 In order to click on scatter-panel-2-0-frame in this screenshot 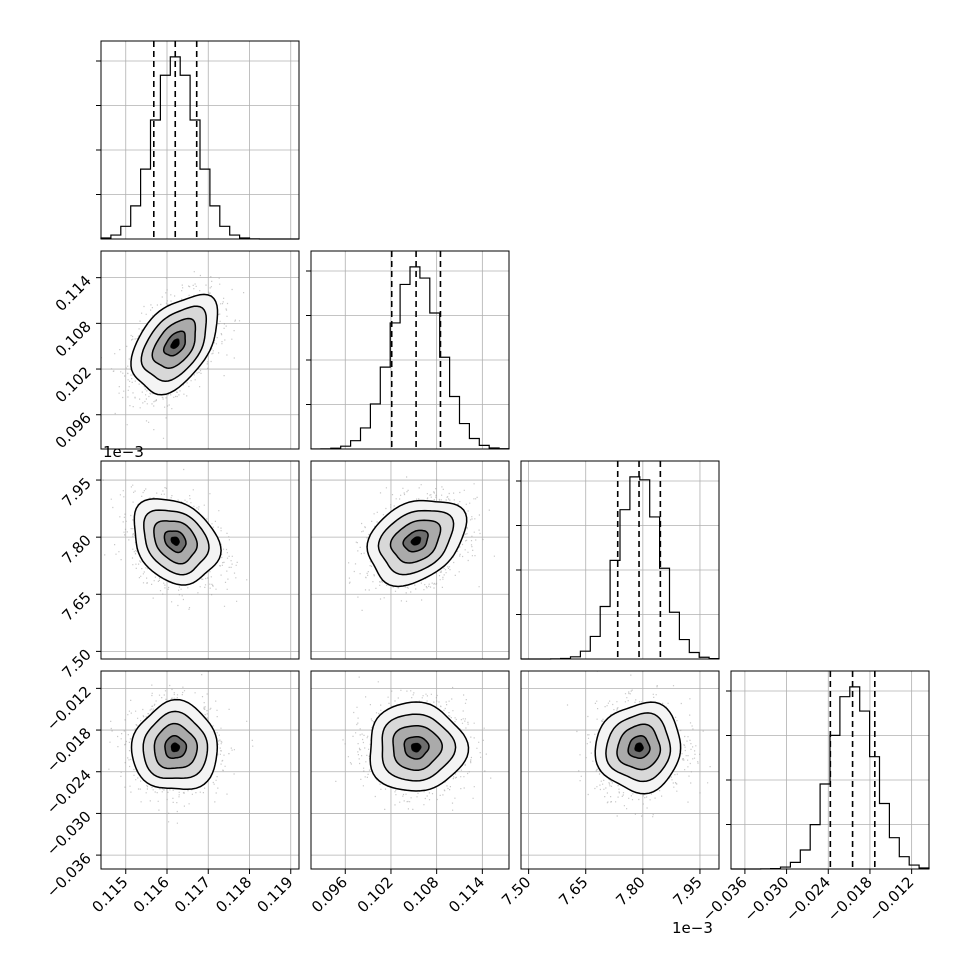, I will do `click(200, 560)`.